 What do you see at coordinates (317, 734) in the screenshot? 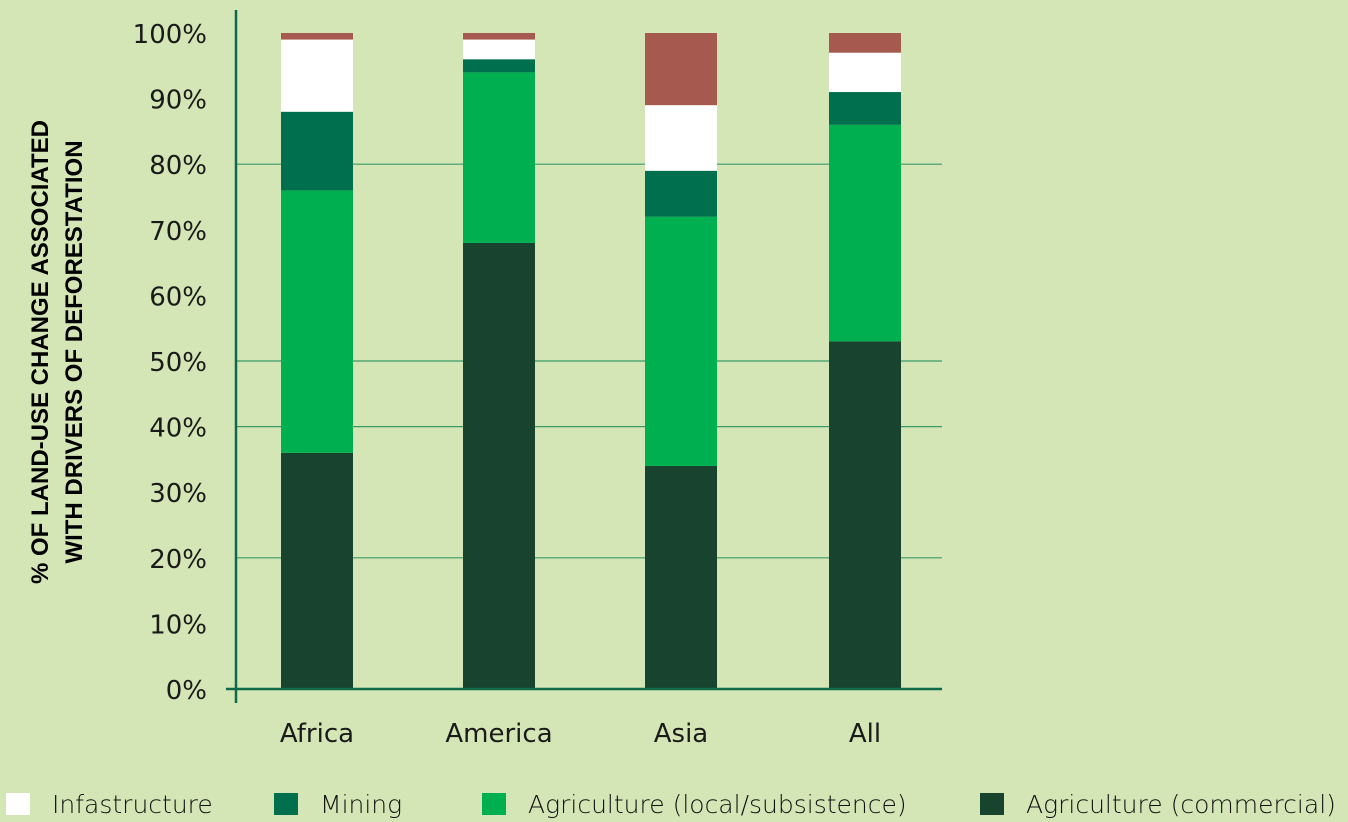
I see `x-tick-label-africa: Africa` at bounding box center [317, 734].